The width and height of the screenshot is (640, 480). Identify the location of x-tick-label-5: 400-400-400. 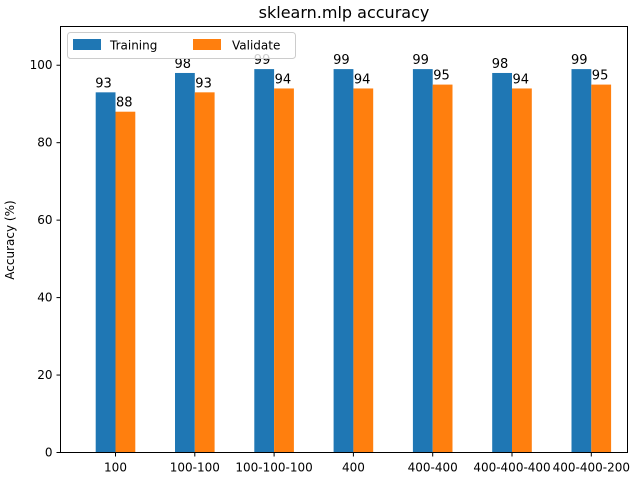
(511, 468).